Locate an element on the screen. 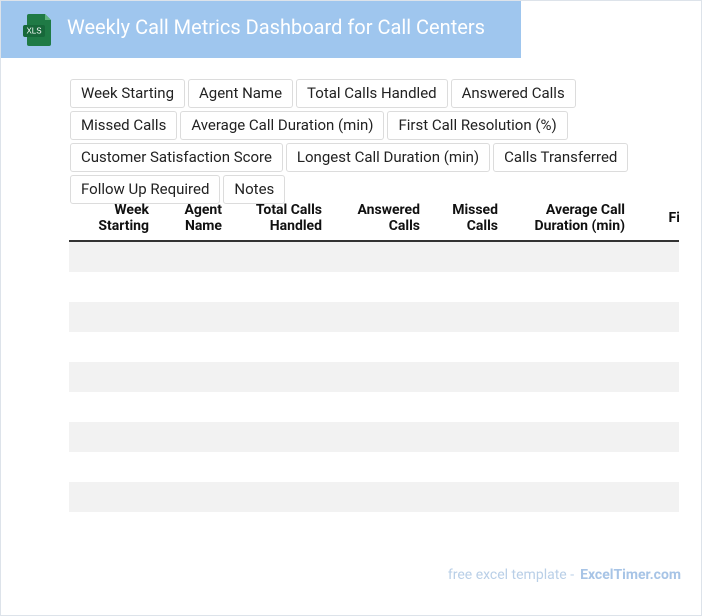  footer: free excel template - ExcelTimer.com is located at coordinates (564, 575).